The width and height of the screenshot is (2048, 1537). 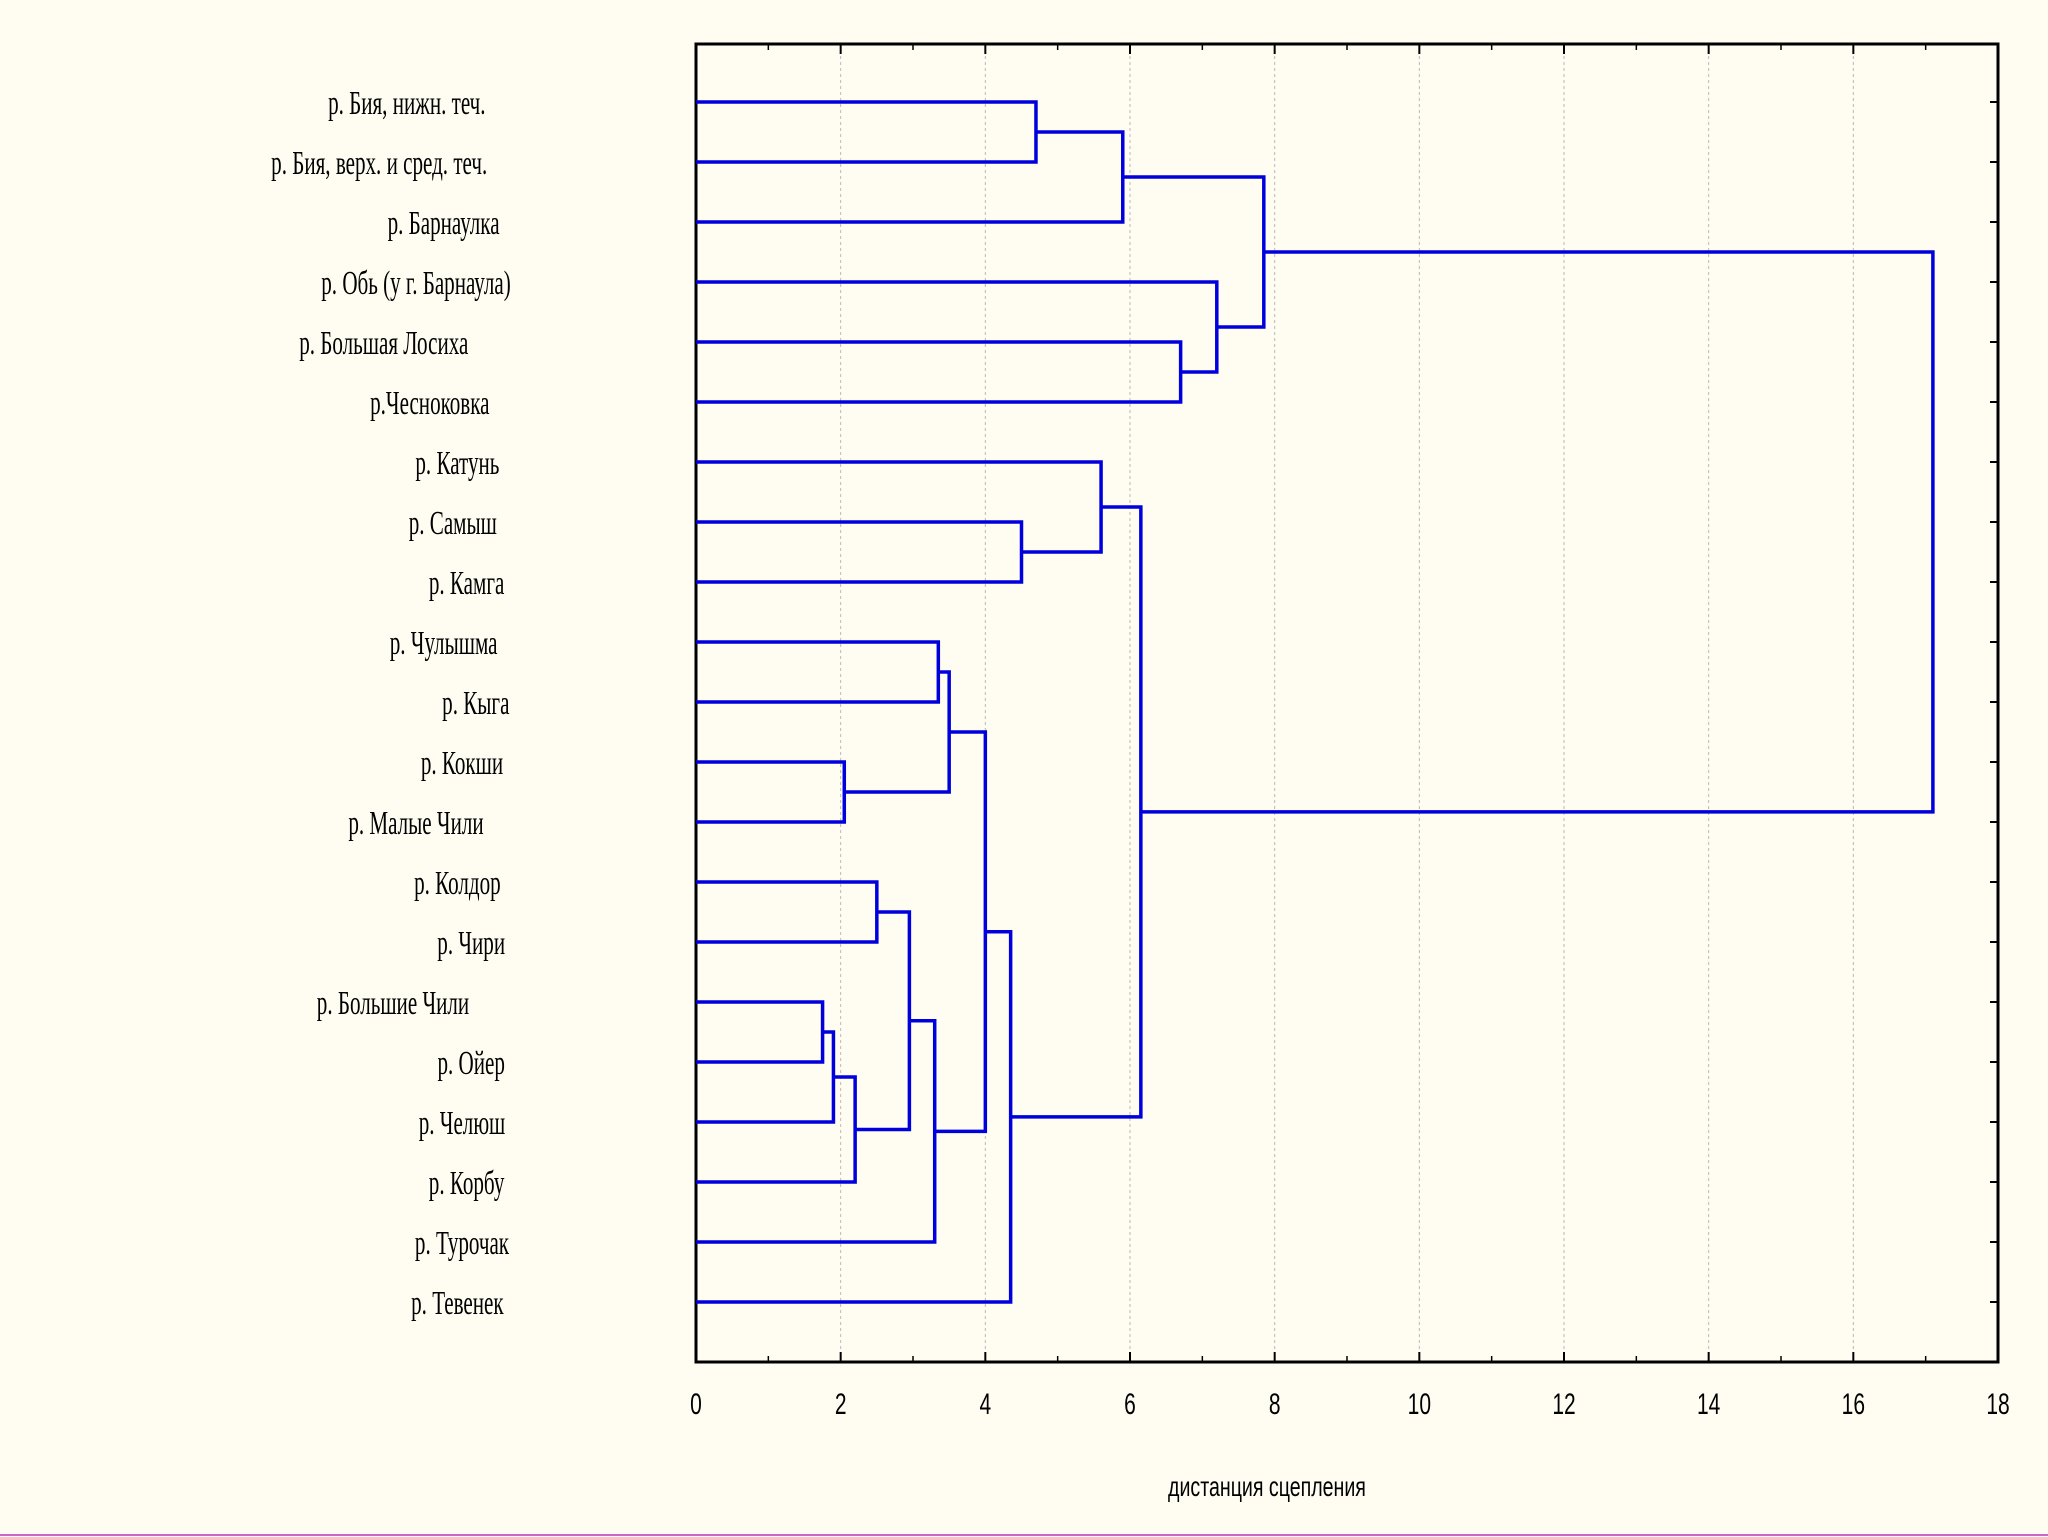 I want to click on leaf-label: р. Колдор, so click(x=457, y=883).